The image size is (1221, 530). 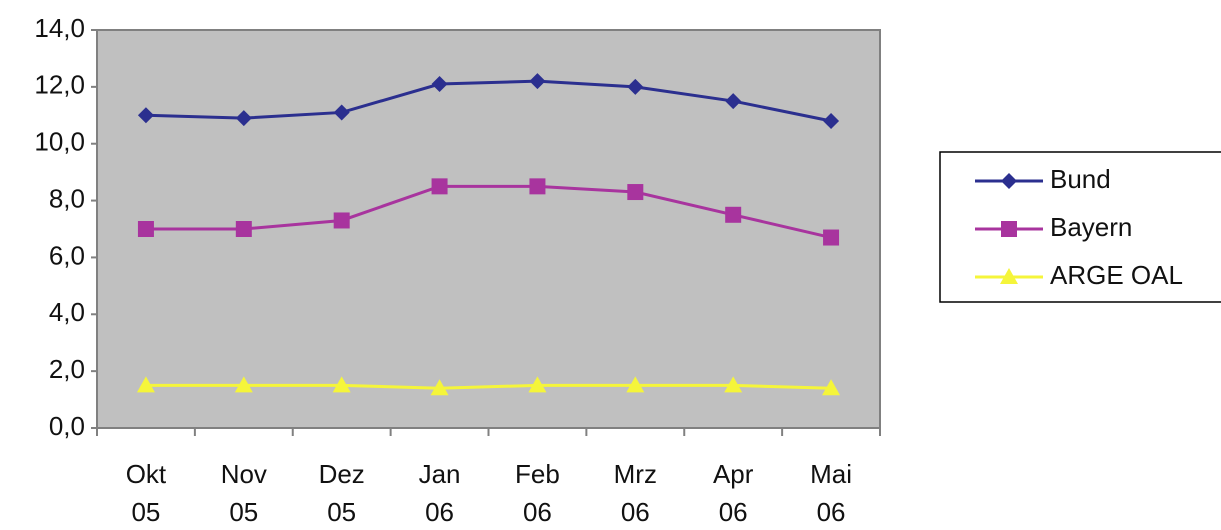 What do you see at coordinates (67, 312) in the screenshot?
I see `y-tick-label: 4,0` at bounding box center [67, 312].